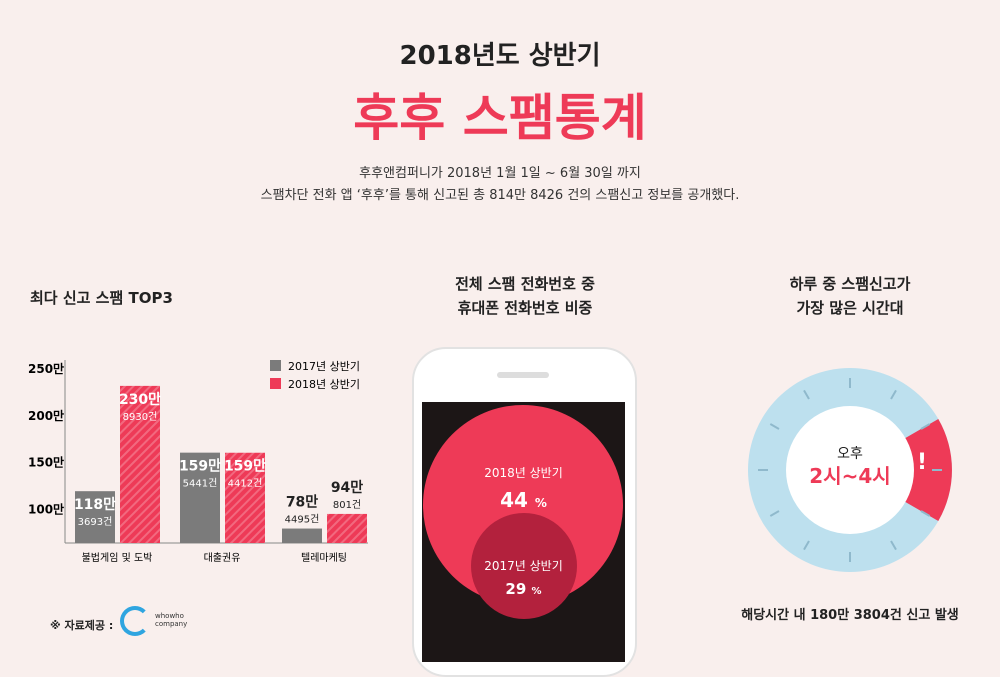 The height and width of the screenshot is (677, 1000). Describe the element at coordinates (324, 366) in the screenshot. I see `legend-label: 2017년 상반기` at that location.